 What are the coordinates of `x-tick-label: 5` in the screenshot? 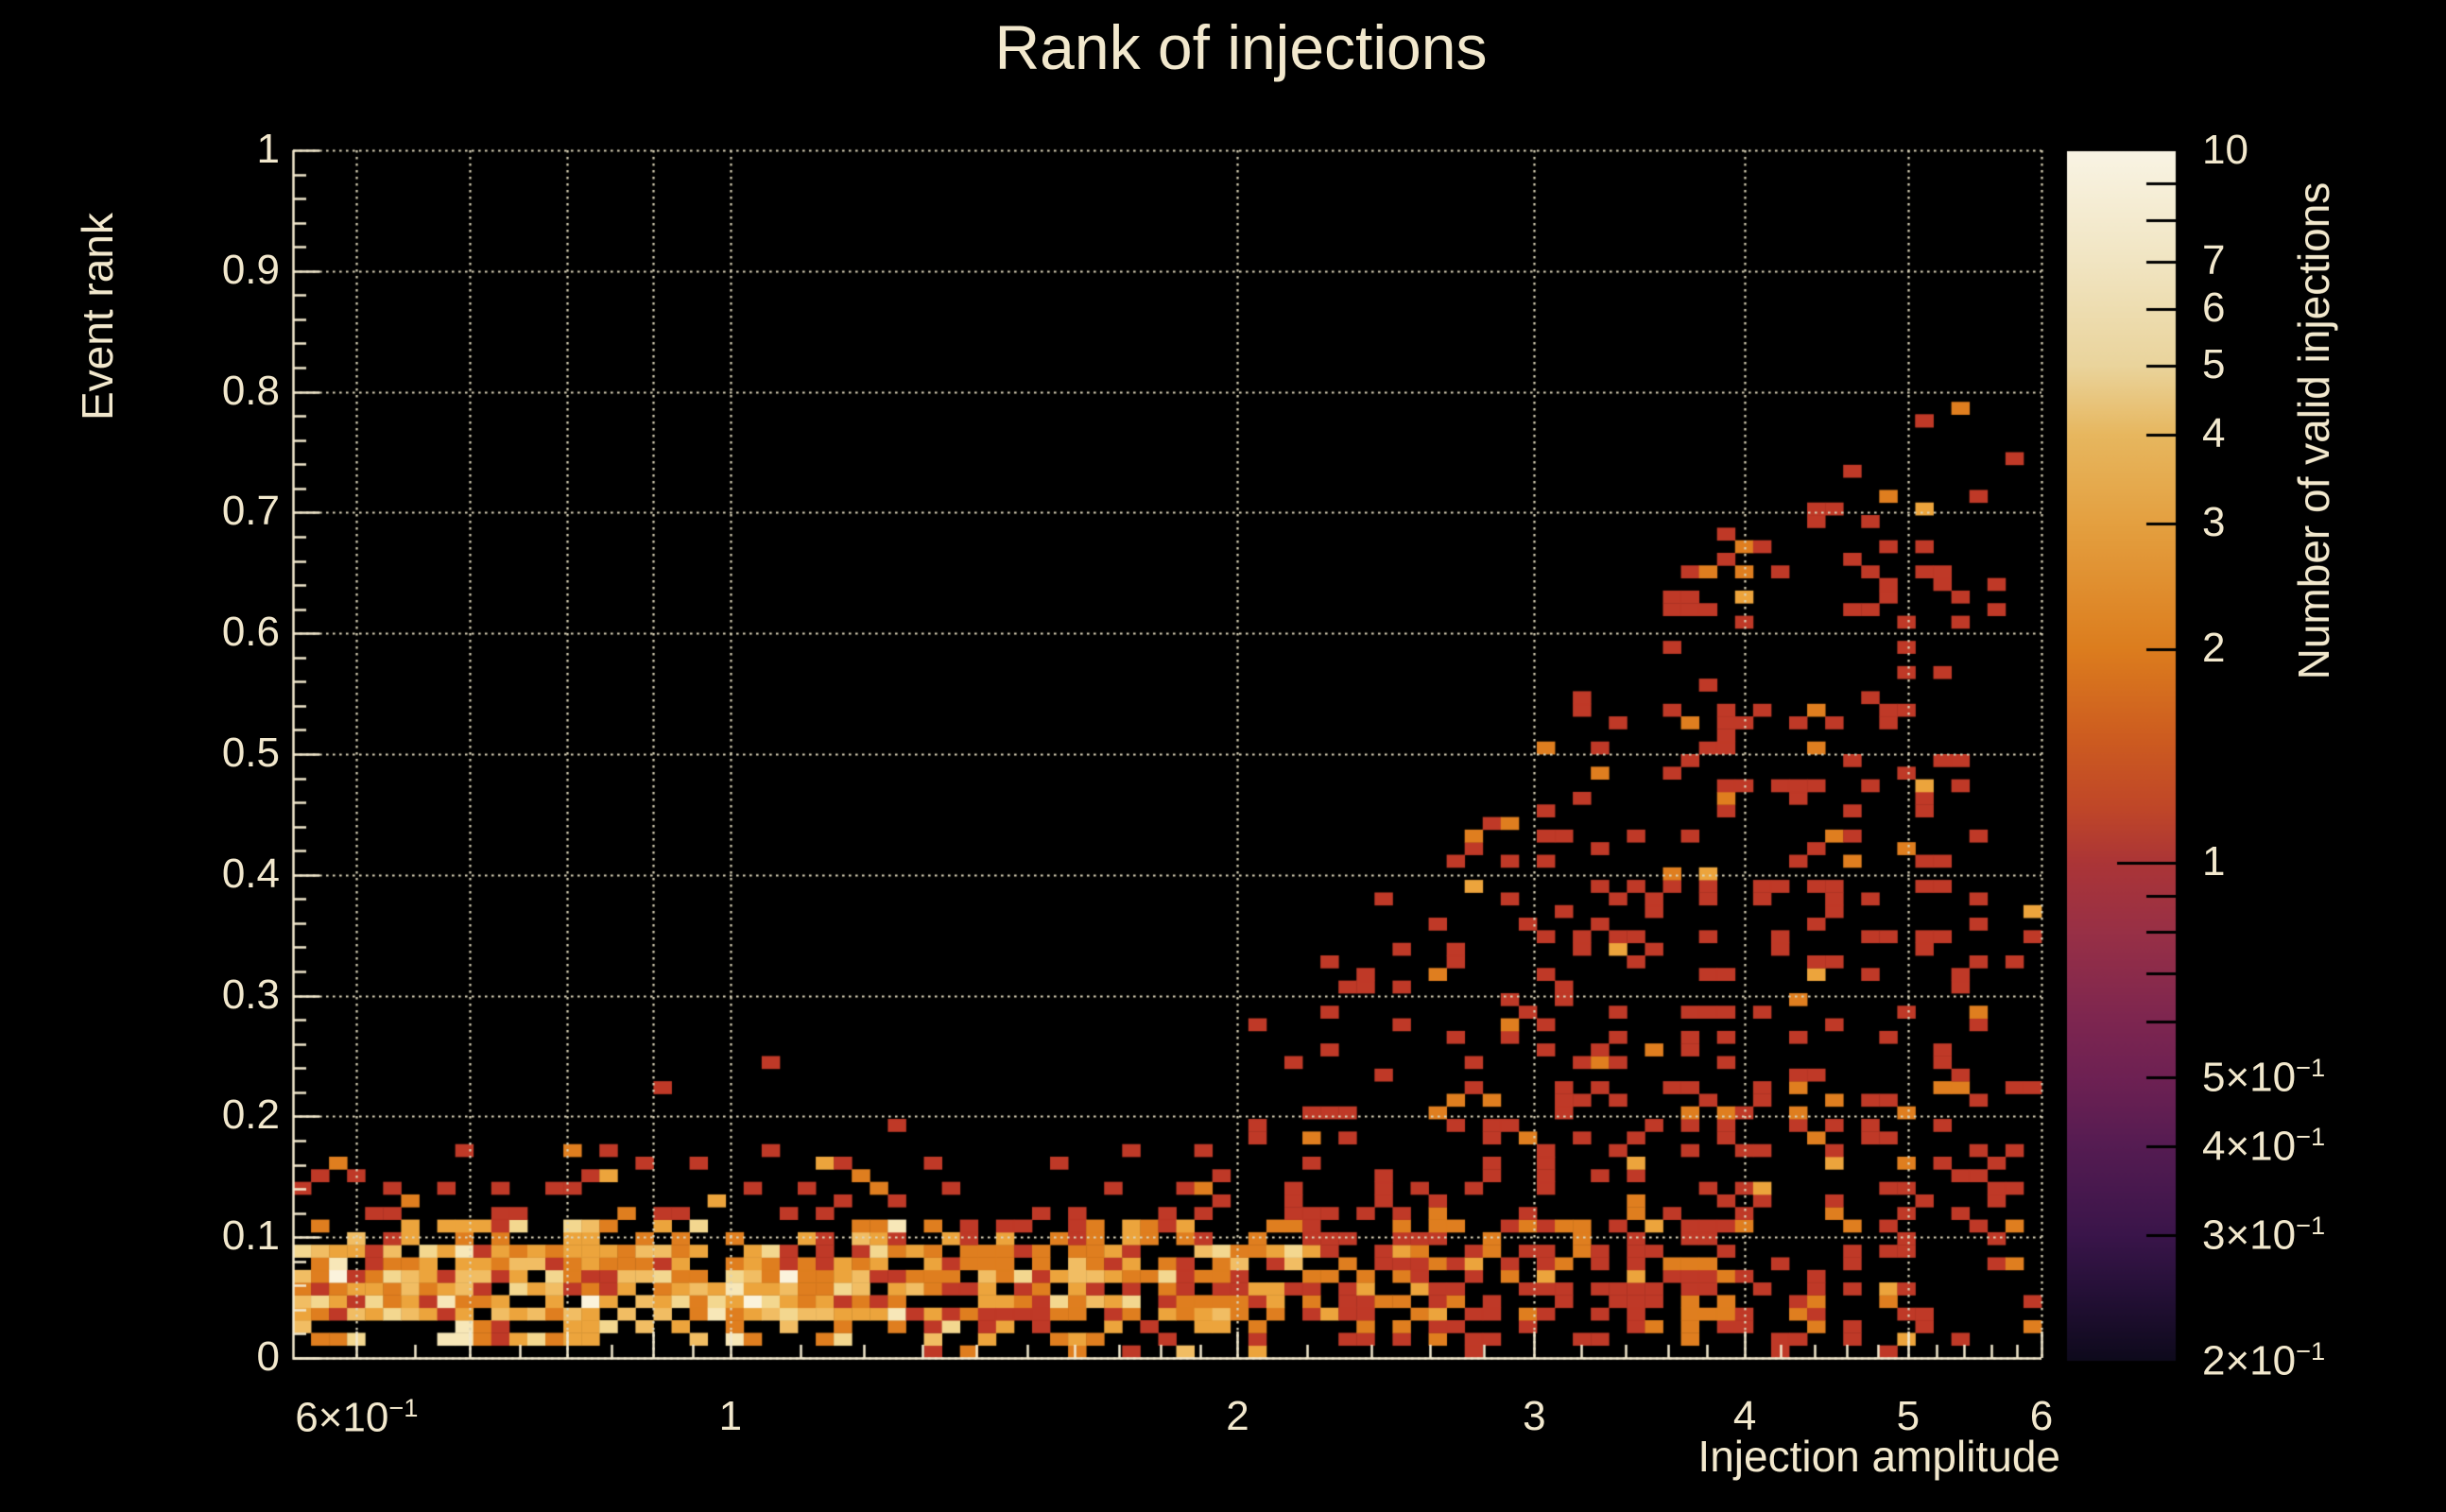 It's located at (1908, 1416).